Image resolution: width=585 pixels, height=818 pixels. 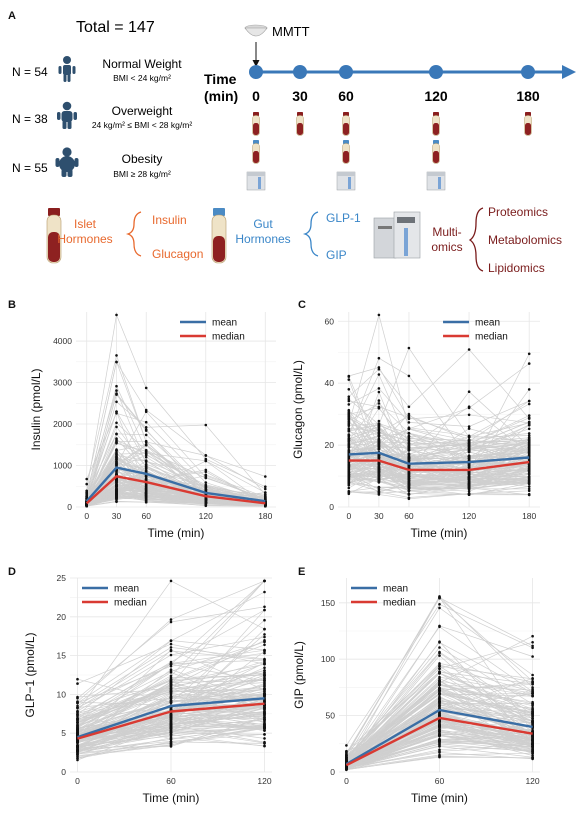 I want to click on person-heavy-icon, so click(x=67, y=162).